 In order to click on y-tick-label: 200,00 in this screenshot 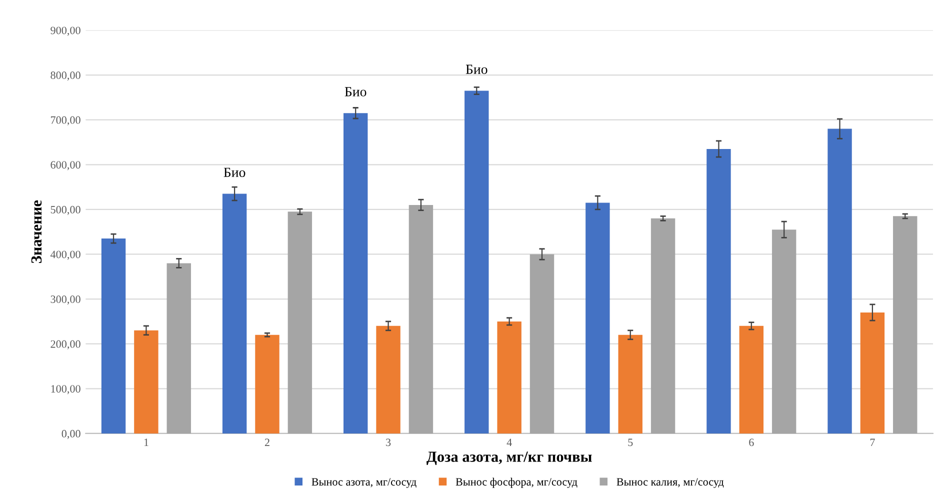, I will do `click(65, 345)`.